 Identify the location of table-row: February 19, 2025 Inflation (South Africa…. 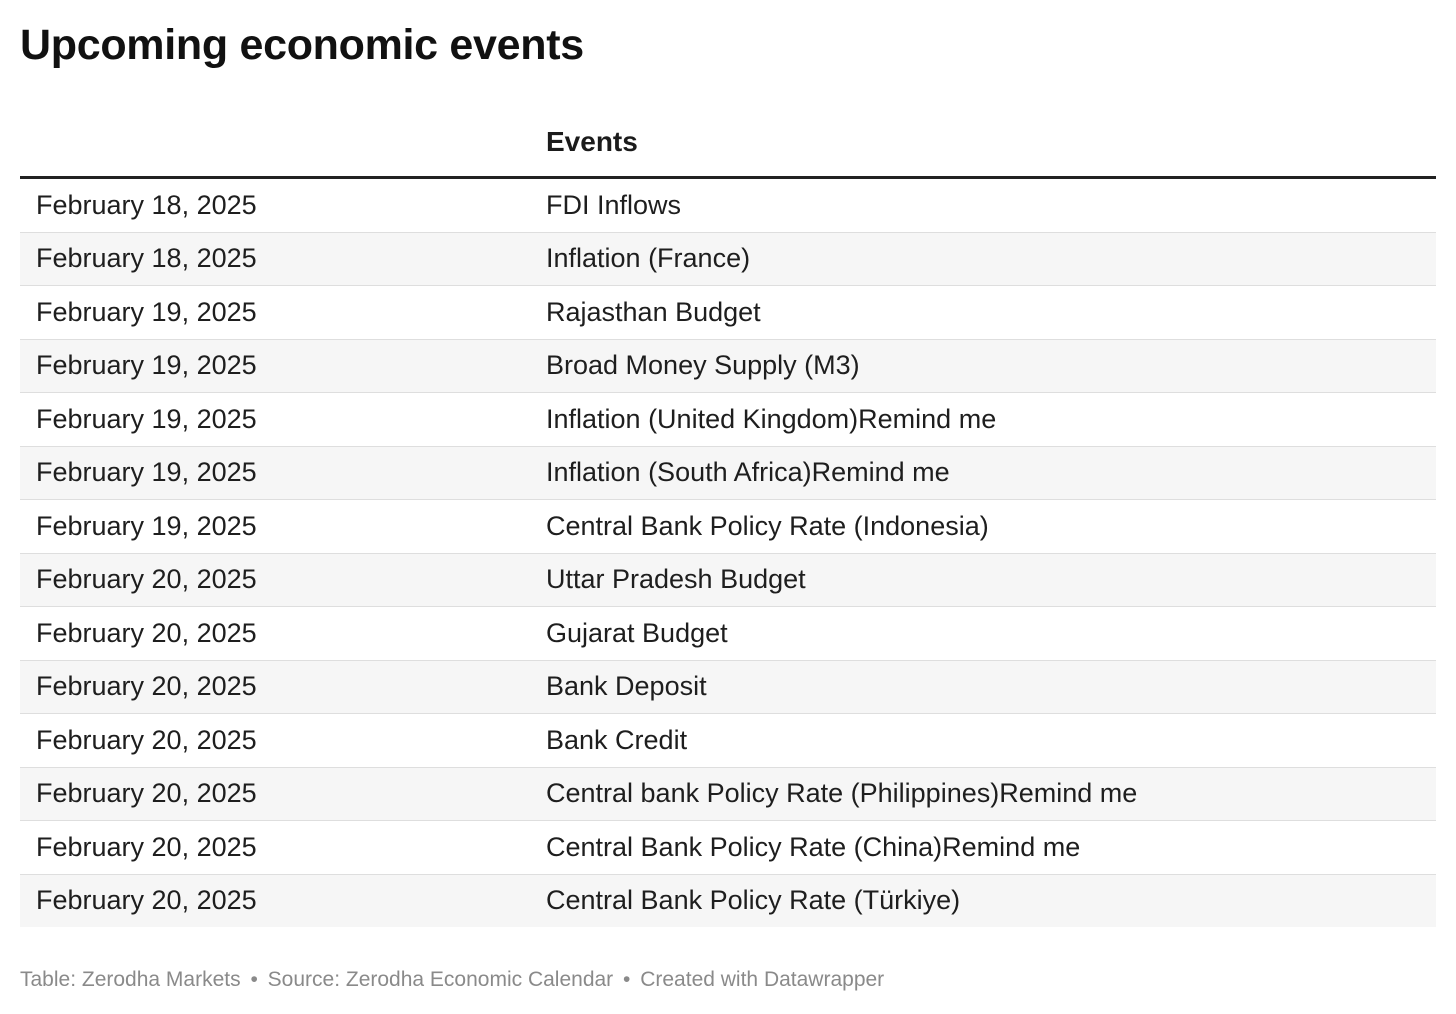
(728, 473).